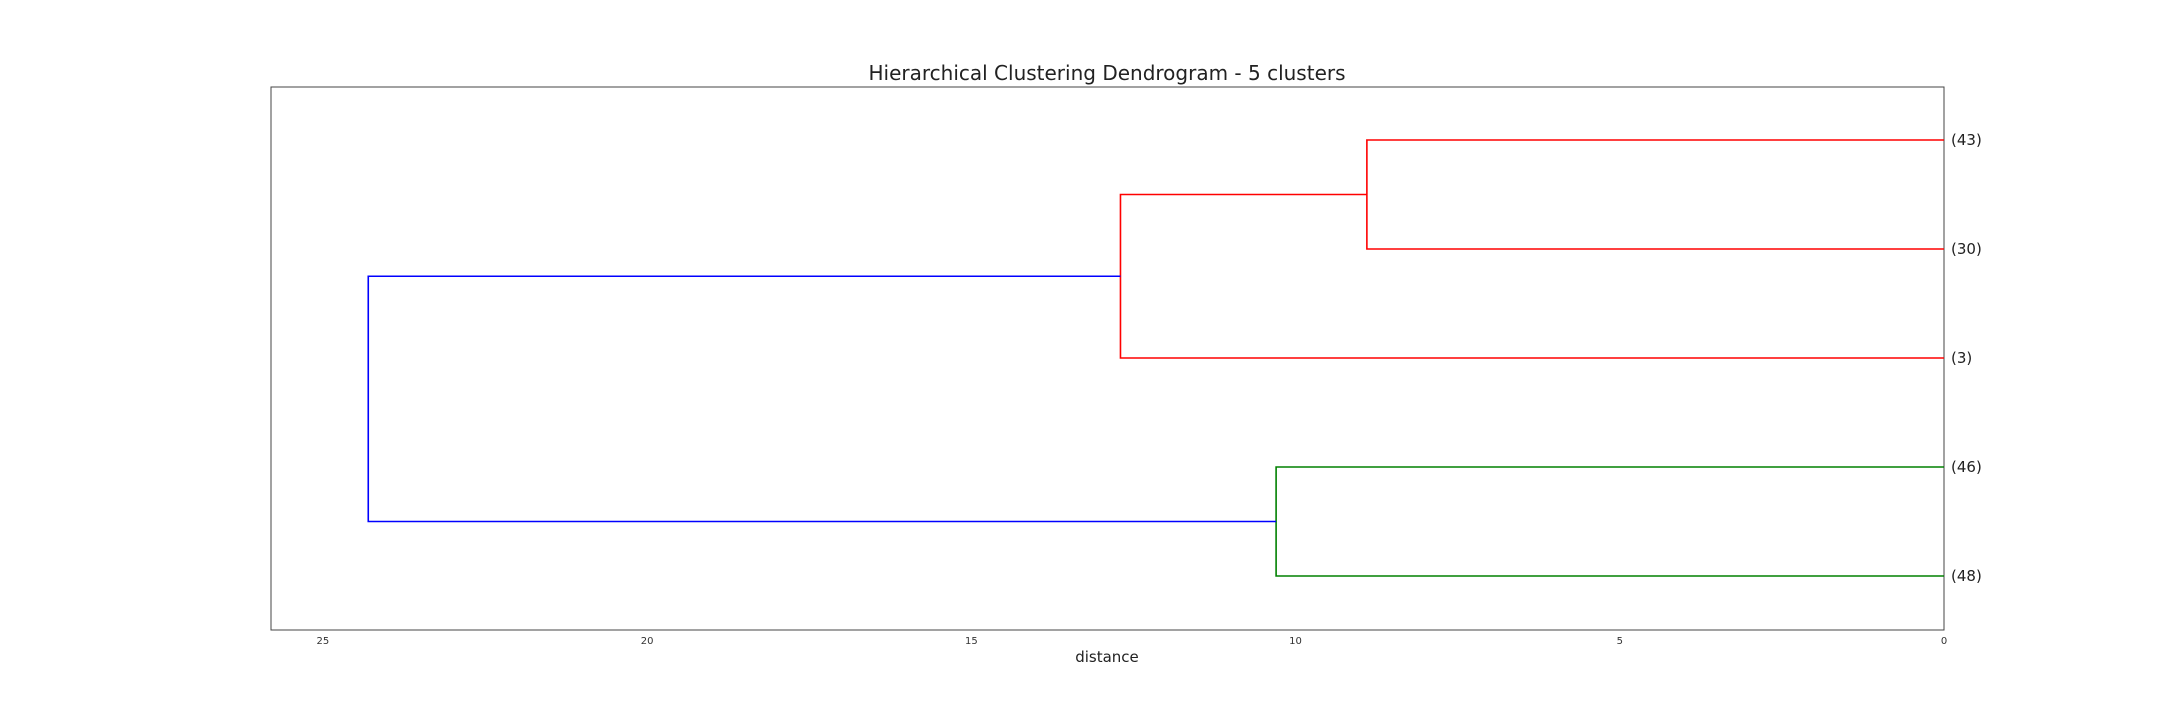 The height and width of the screenshot is (720, 2160). Describe the element at coordinates (1107, 657) in the screenshot. I see `x-axis-label: distance` at that location.